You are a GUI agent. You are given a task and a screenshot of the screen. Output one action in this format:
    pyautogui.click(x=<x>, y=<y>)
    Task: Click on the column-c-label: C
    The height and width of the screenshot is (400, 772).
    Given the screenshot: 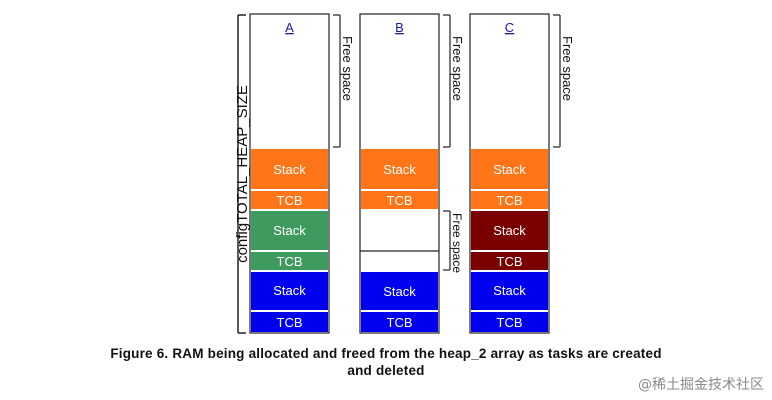 What is the action you would take?
    pyautogui.click(x=509, y=27)
    